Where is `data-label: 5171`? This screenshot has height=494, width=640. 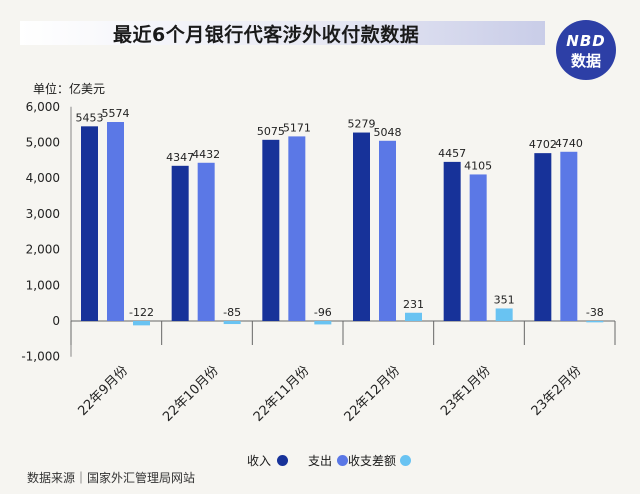
data-label: 5171 is located at coordinates (297, 127).